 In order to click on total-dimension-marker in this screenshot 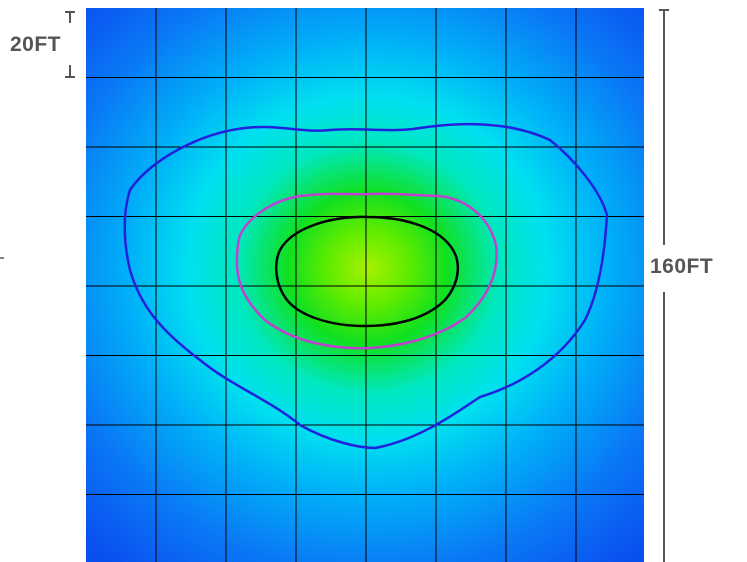, I will do `click(664, 285)`.